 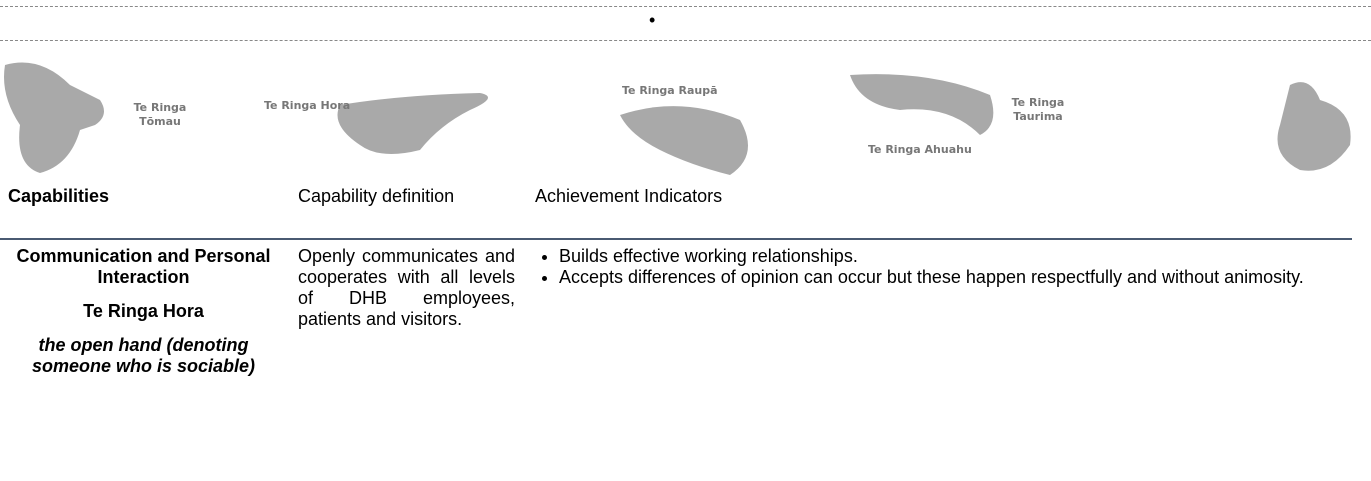 What do you see at coordinates (160, 114) in the screenshot?
I see `hand-label: Te Ringa Tōmau` at bounding box center [160, 114].